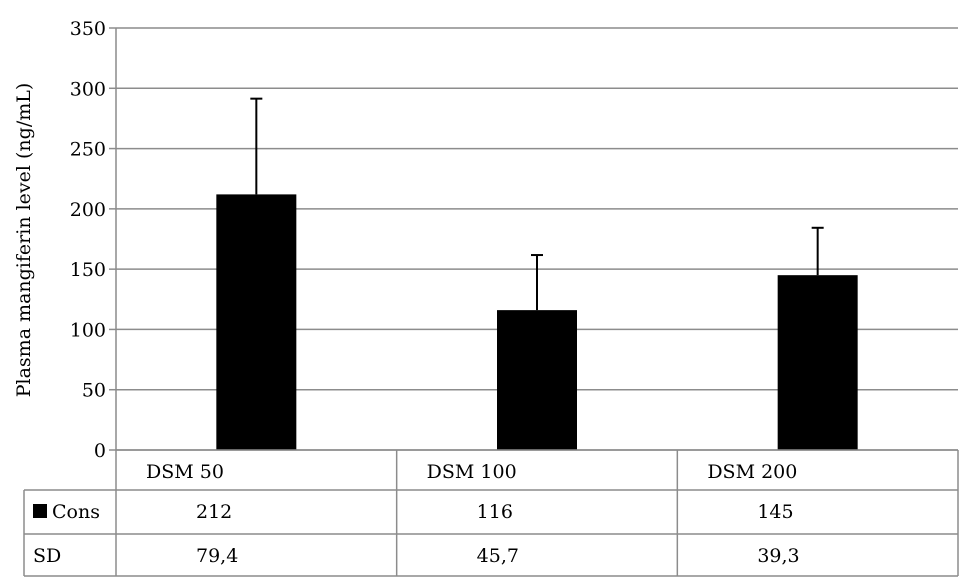  I want to click on category-label: DSM 50, so click(185, 472).